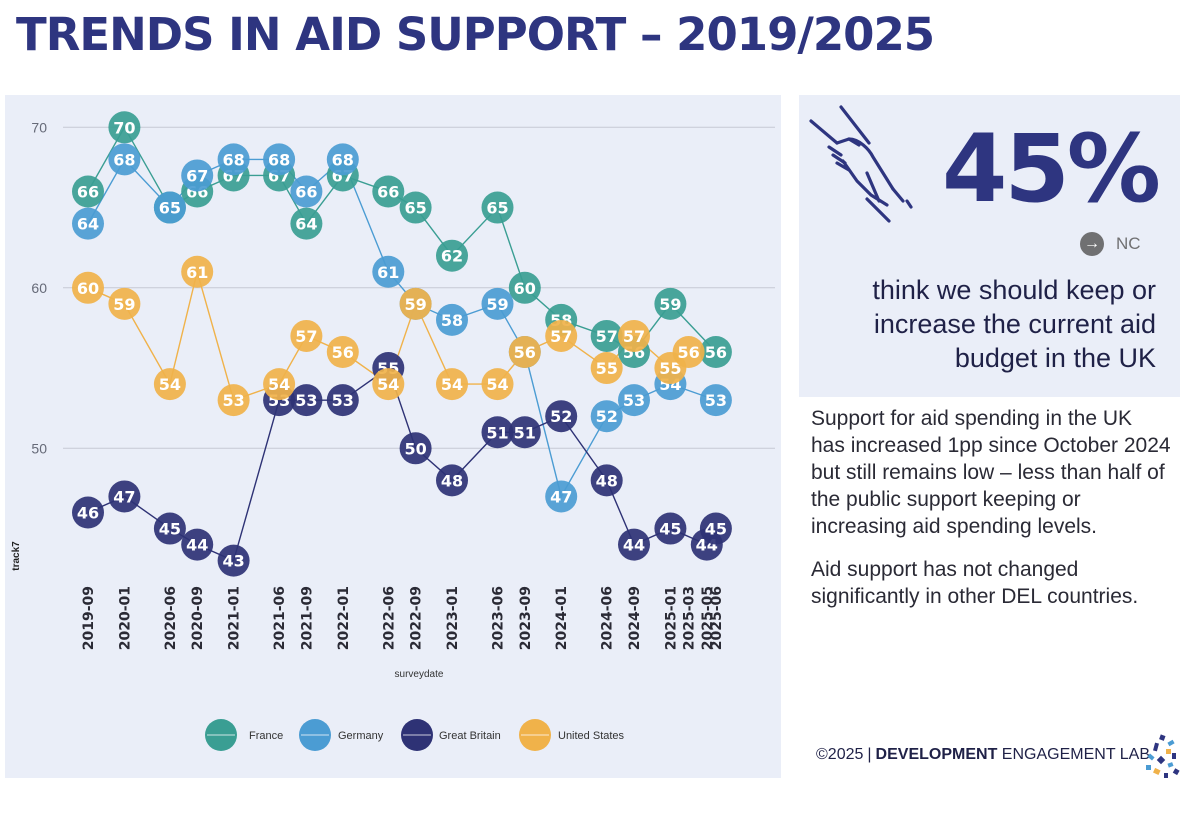 This screenshot has width=1200, height=830. Describe the element at coordinates (717, 618) in the screenshot. I see `x-tick-label: 2025-06` at that location.